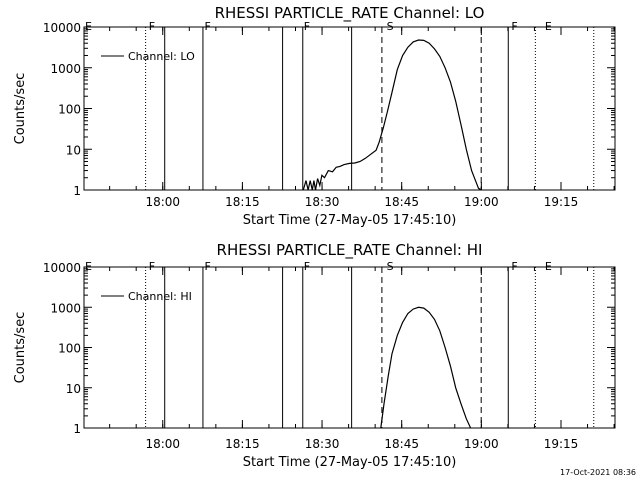  What do you see at coordinates (160, 296) in the screenshot?
I see `legend-entry: Channel: HI` at bounding box center [160, 296].